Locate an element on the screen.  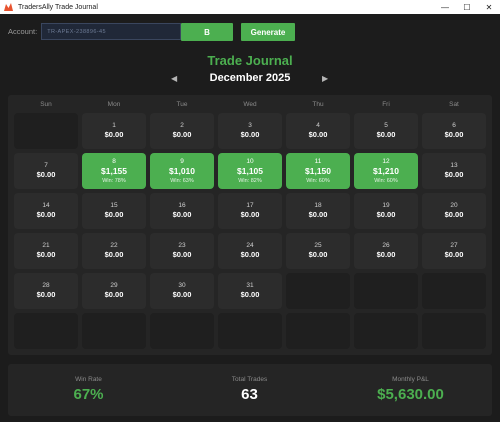
day-number: 29 is located at coordinates (114, 285).